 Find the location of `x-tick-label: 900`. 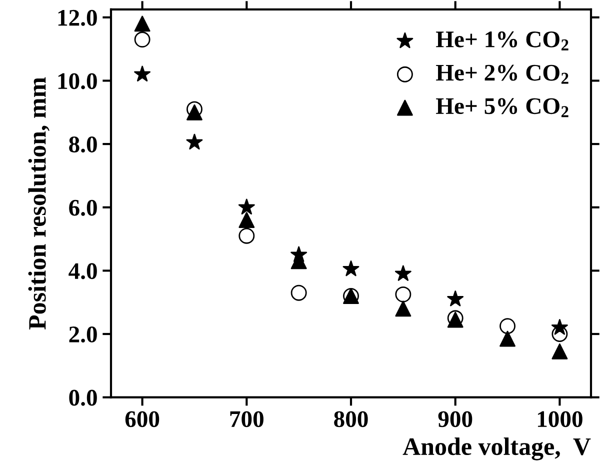

x-tick-label: 900 is located at coordinates (455, 419).